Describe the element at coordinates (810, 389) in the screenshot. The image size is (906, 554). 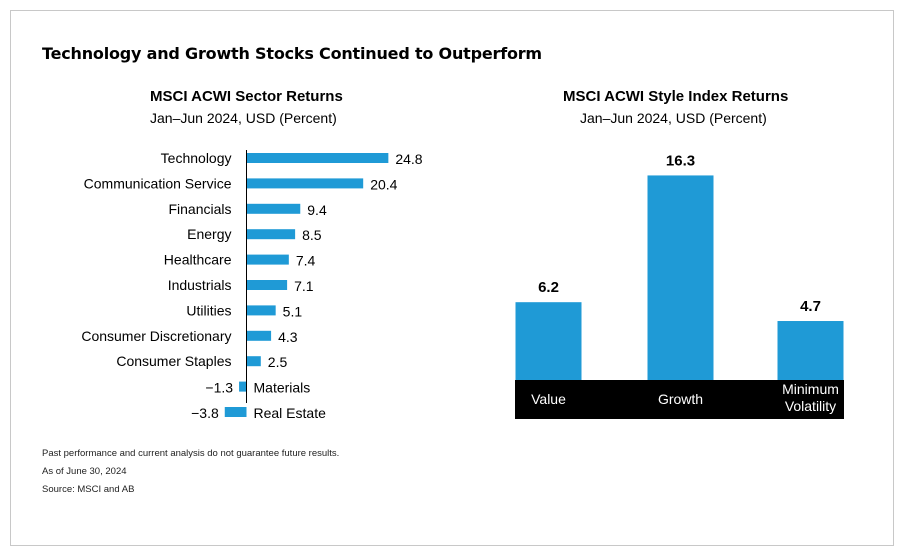
I see `style-category-label: Minimum` at that location.